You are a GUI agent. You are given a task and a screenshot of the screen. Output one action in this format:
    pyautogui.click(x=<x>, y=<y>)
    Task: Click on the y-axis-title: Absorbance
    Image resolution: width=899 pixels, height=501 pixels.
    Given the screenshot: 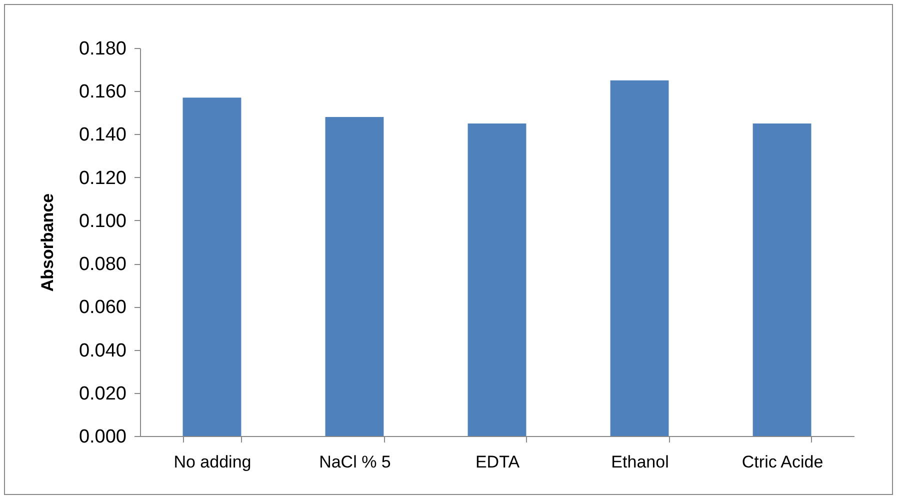 What is the action you would take?
    pyautogui.click(x=47, y=242)
    